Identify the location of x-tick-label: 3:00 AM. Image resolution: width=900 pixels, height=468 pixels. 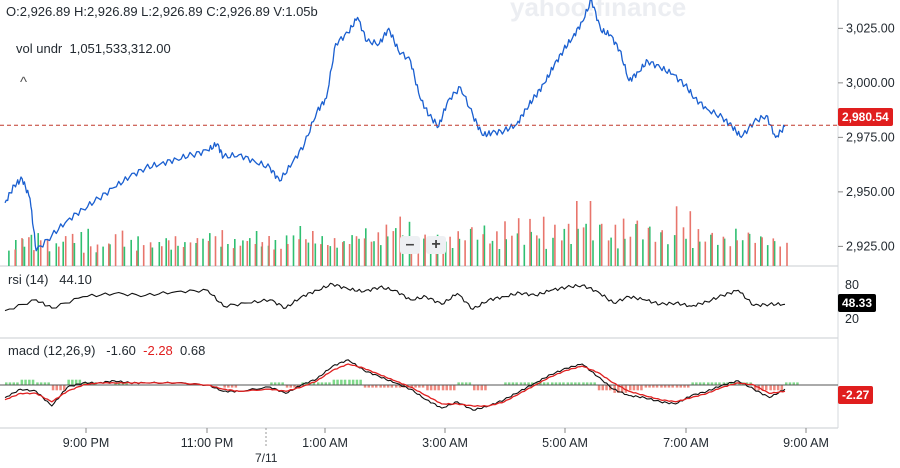
(445, 443).